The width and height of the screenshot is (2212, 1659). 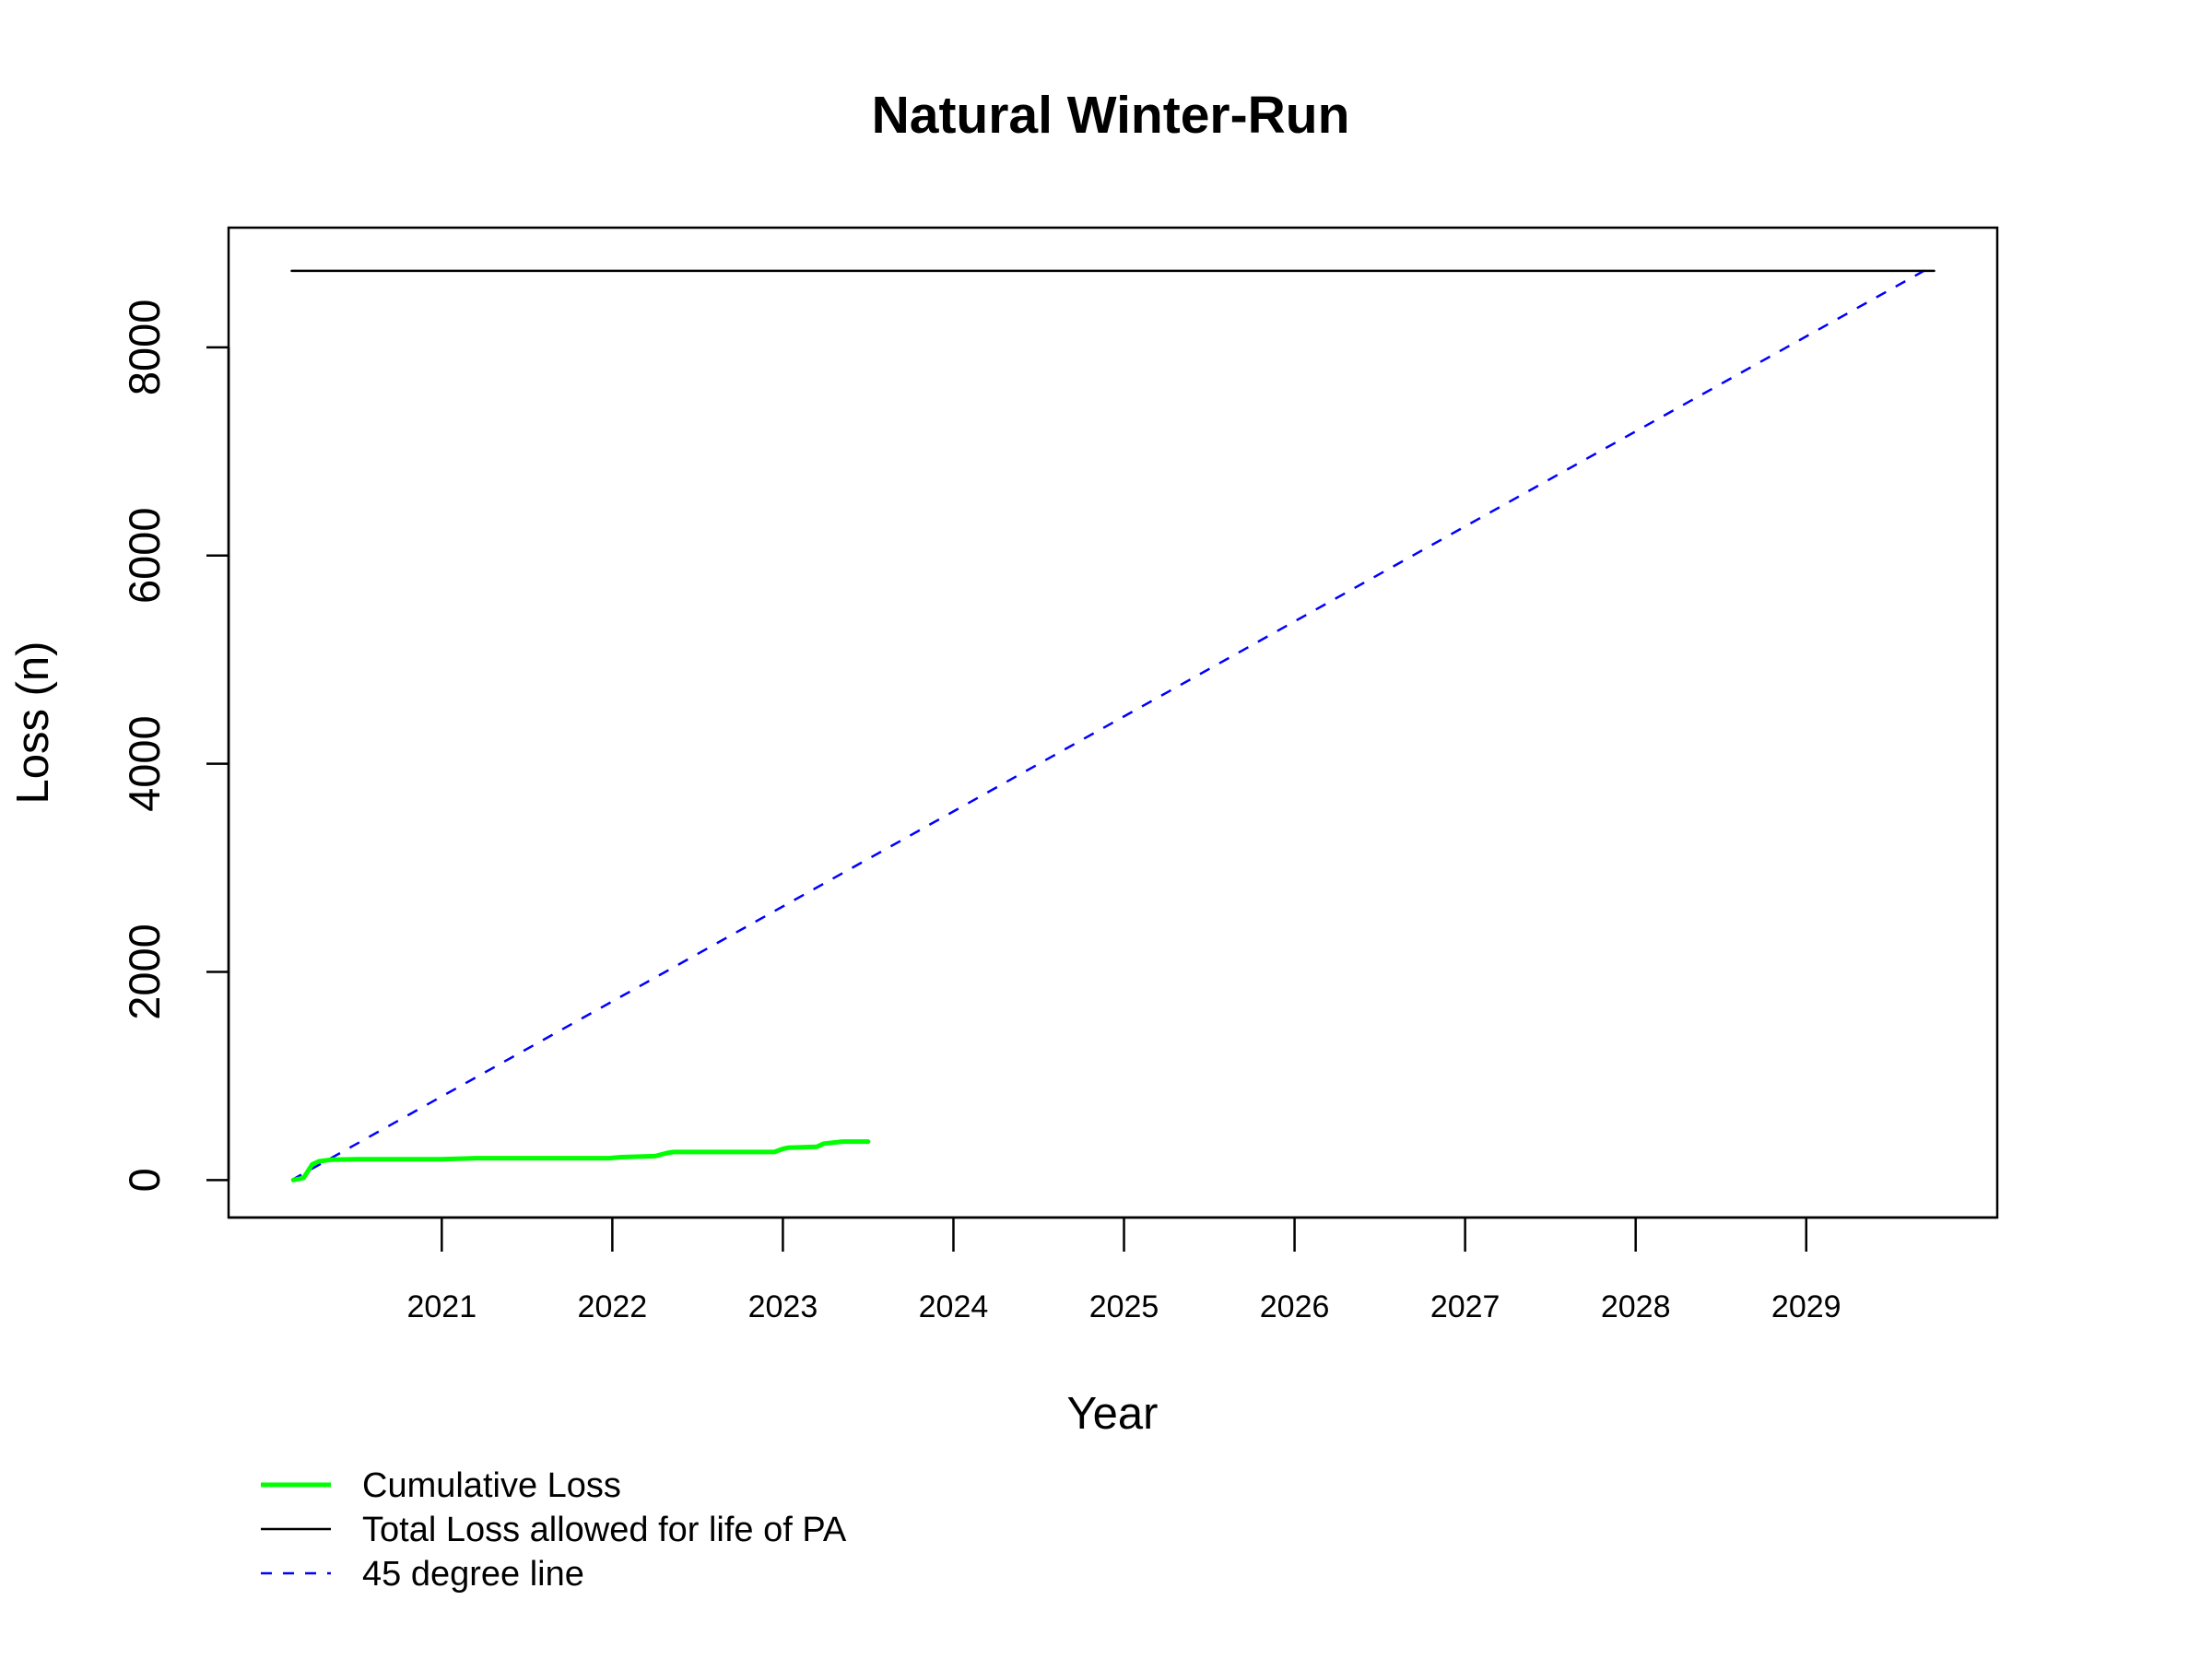 I want to click on x-axis: 2021 2022 2023 2024 2025 2026 2027 2028 2029, so click(x=1113, y=1270).